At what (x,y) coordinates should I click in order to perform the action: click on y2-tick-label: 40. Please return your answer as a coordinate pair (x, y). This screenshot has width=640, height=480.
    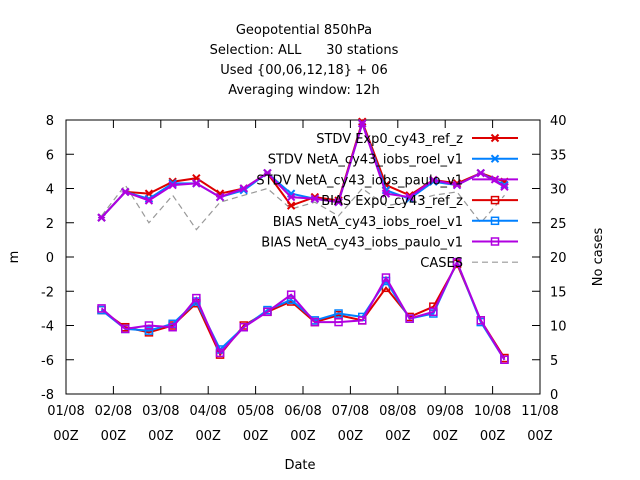
    Looking at the image, I should click on (558, 121).